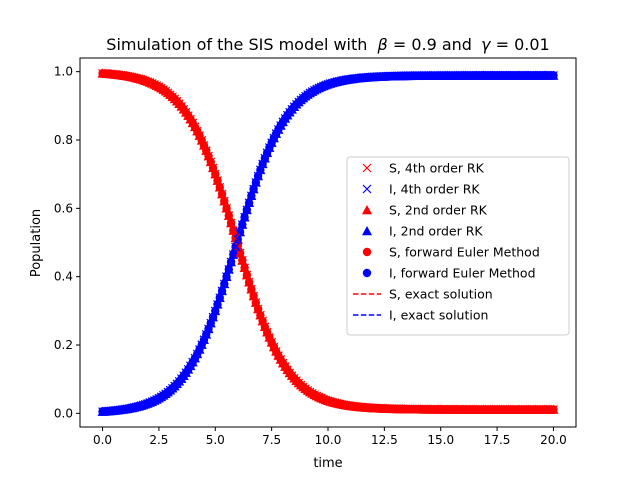 The width and height of the screenshot is (640, 484). What do you see at coordinates (438, 210) in the screenshot?
I see `legend-label: S, 2nd order RK` at bounding box center [438, 210].